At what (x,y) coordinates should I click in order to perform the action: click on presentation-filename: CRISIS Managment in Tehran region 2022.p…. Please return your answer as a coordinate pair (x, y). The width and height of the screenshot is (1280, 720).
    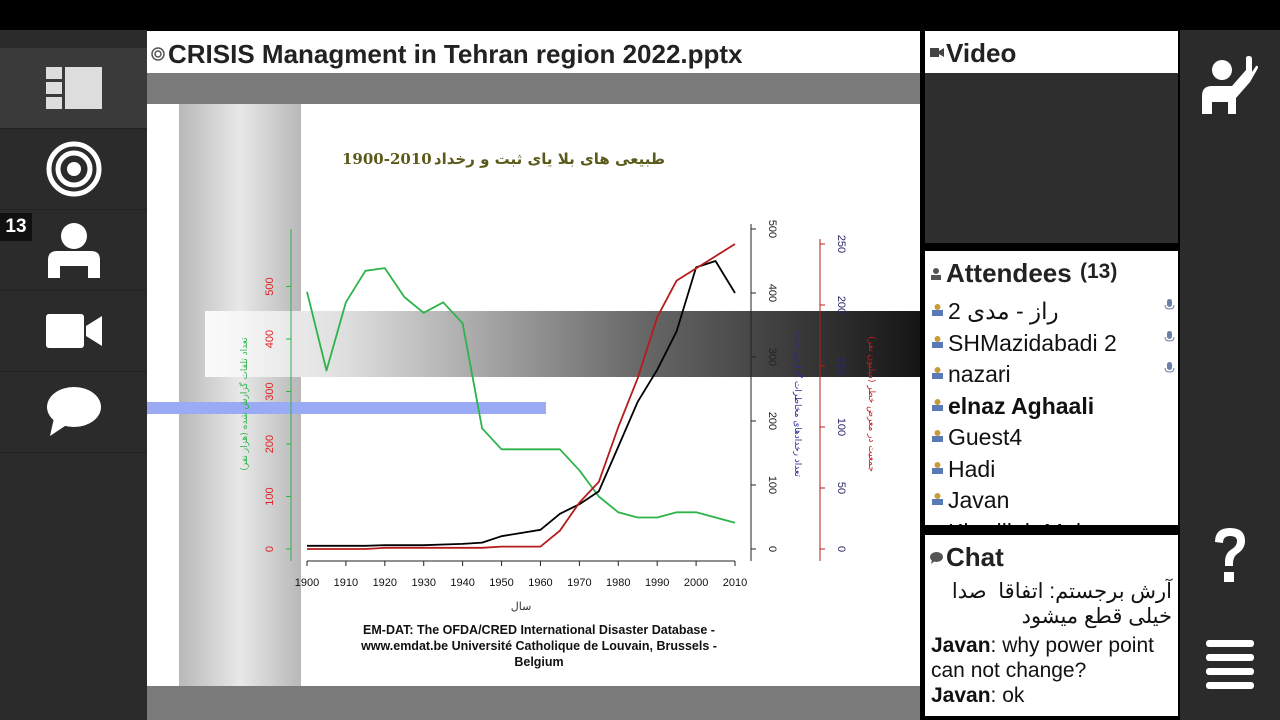
    Looking at the image, I should click on (455, 54).